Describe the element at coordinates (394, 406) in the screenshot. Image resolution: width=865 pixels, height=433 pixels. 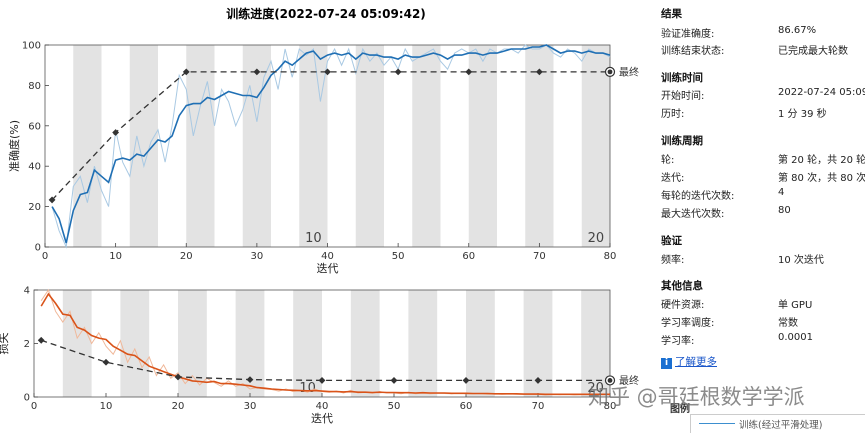
I see `loss-x-tick-label: 50` at that location.